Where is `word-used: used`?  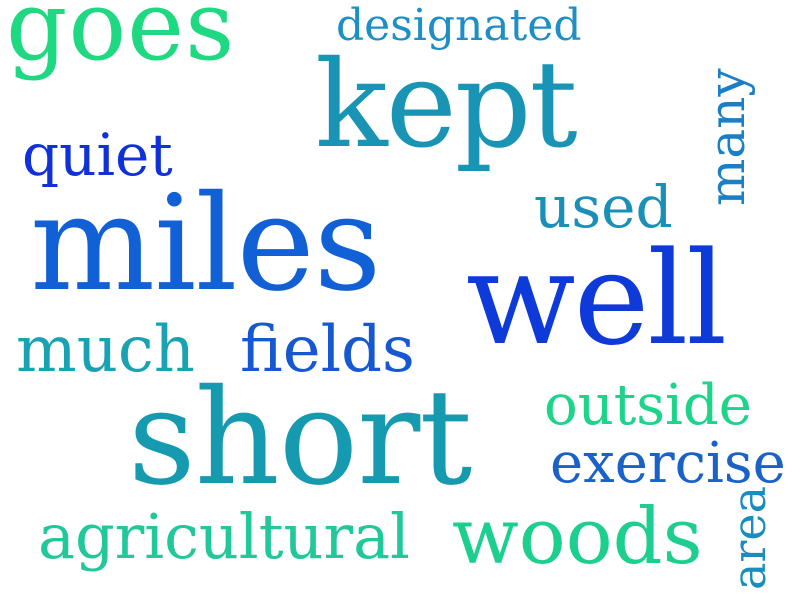
word-used: used is located at coordinates (603, 207).